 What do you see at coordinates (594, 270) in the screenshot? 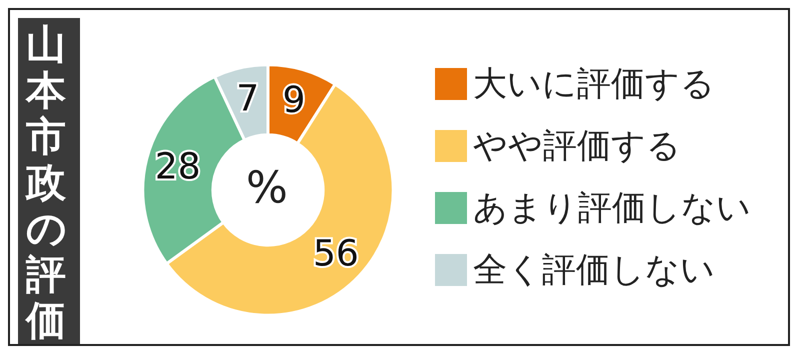
I see `legend-label: 全く評価しない` at bounding box center [594, 270].